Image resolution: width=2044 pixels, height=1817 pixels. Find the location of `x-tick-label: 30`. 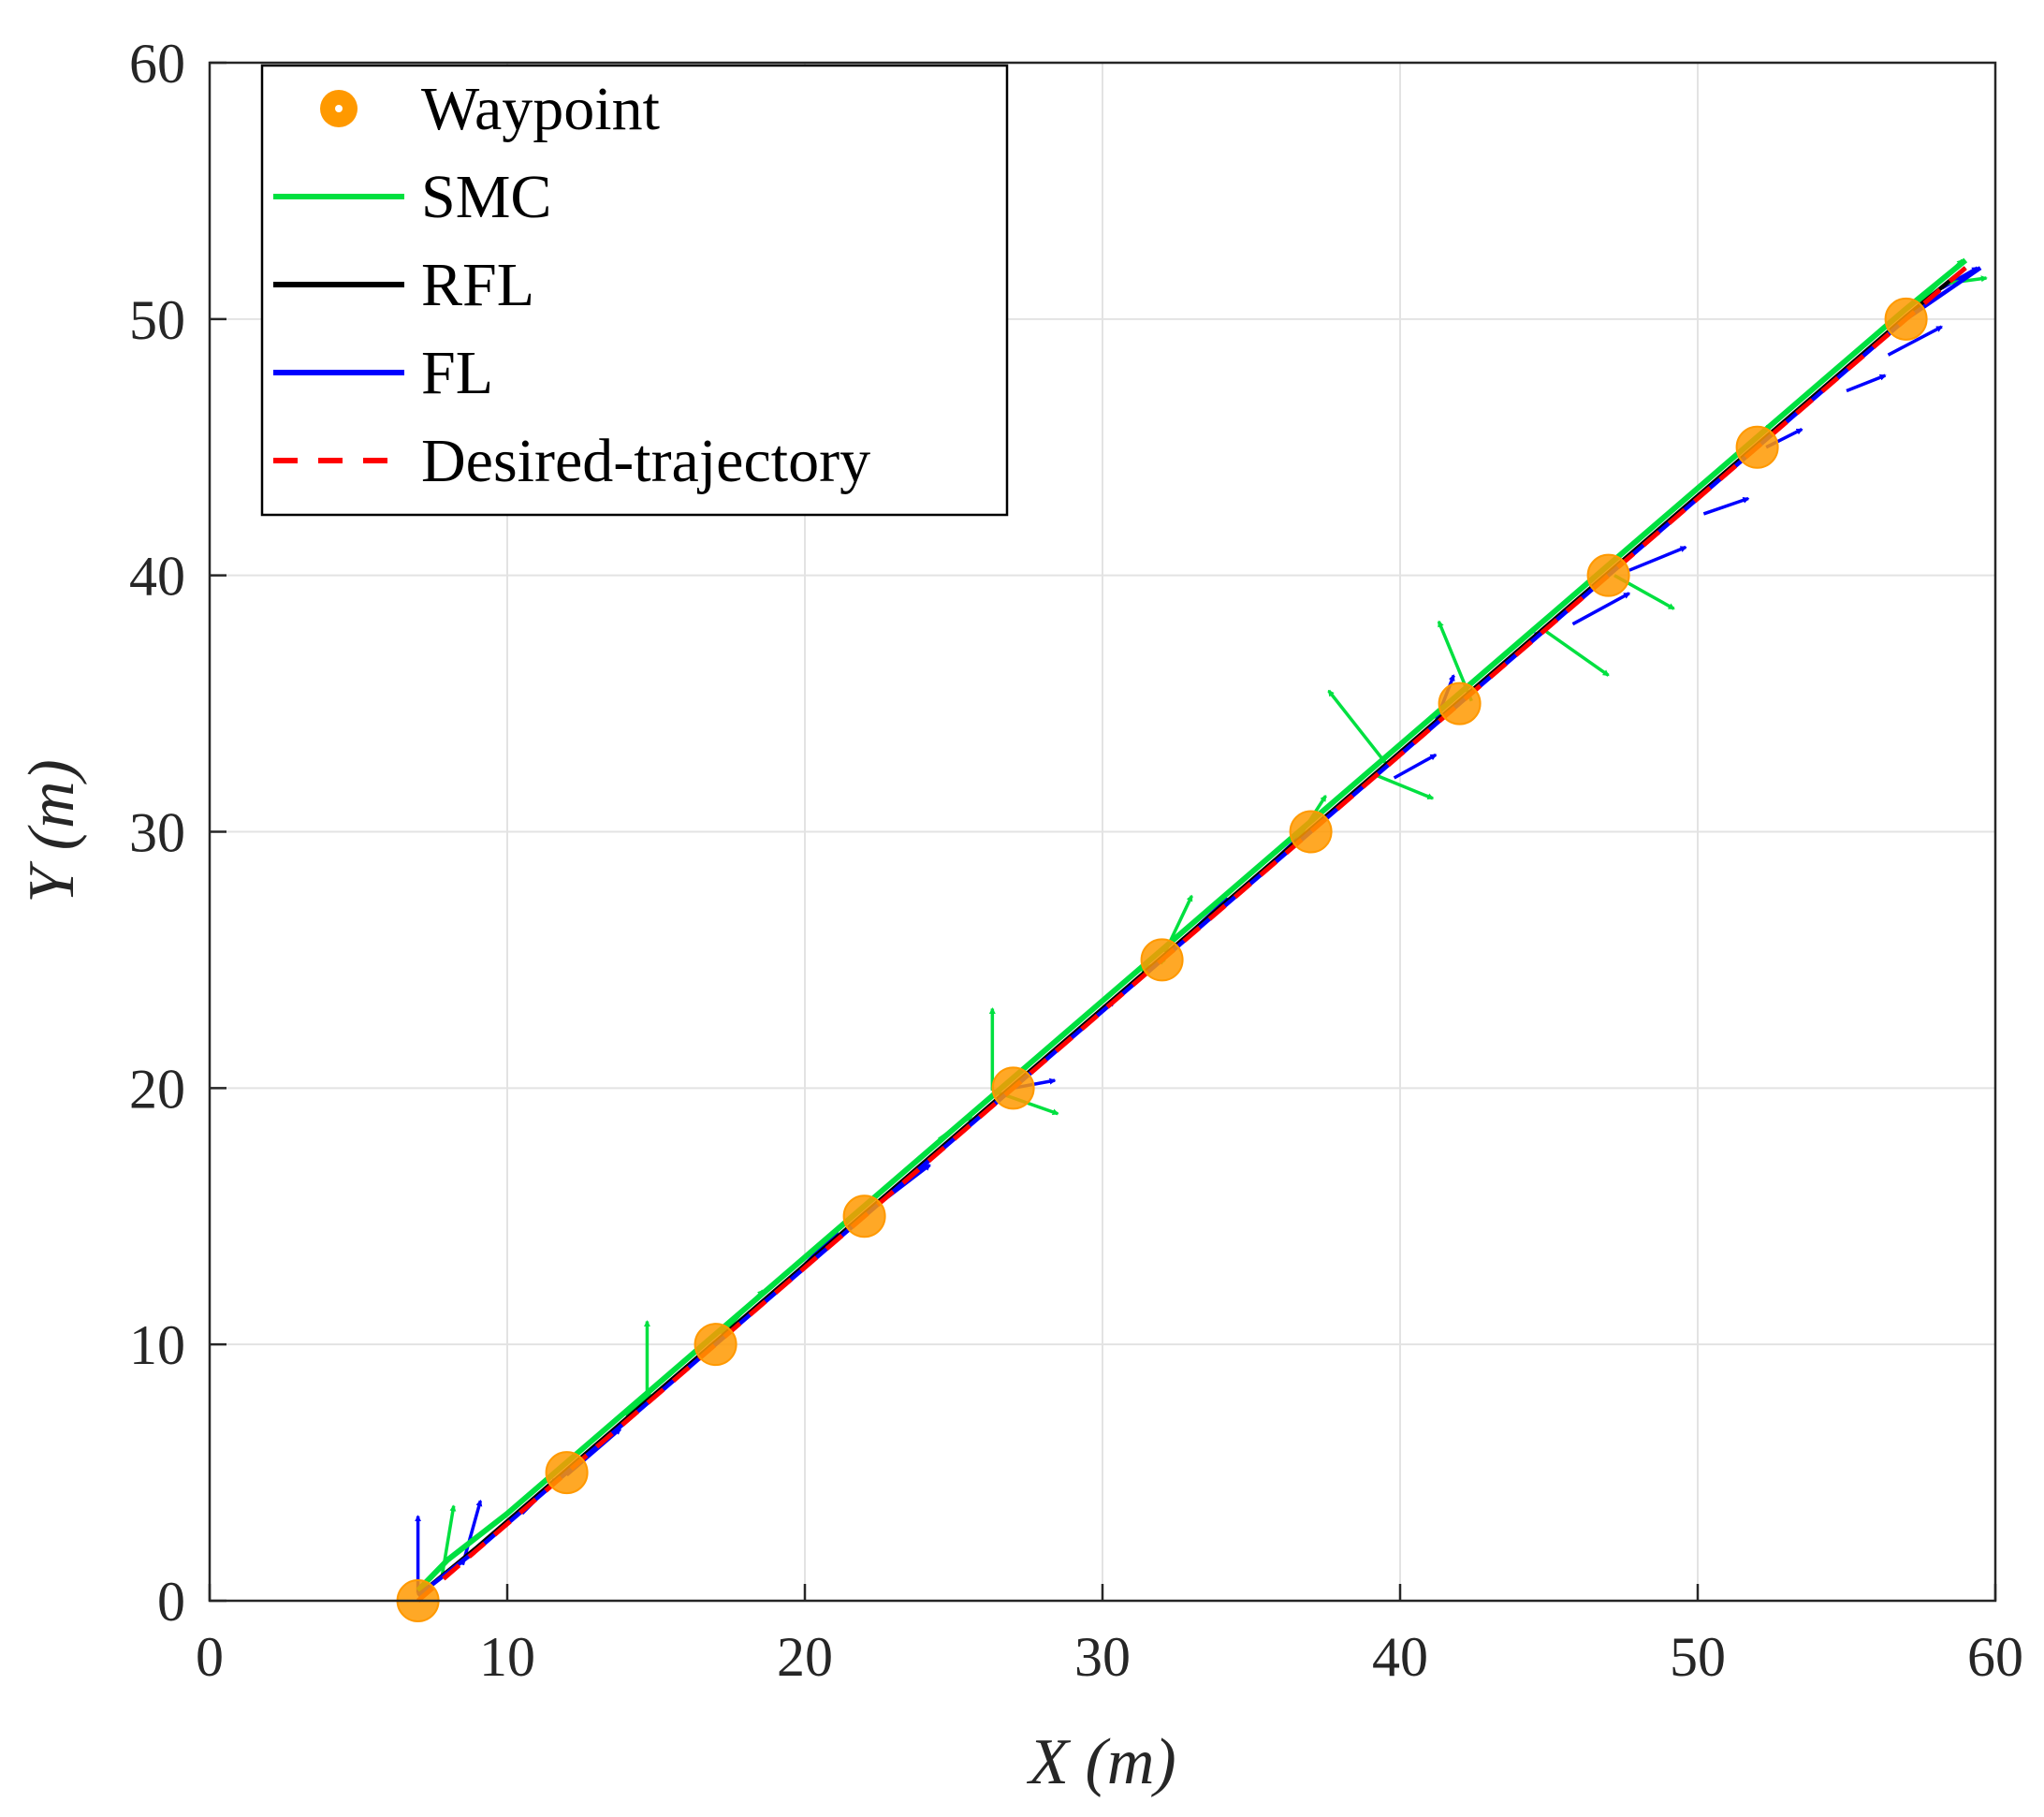

x-tick-label: 30 is located at coordinates (1102, 1657).